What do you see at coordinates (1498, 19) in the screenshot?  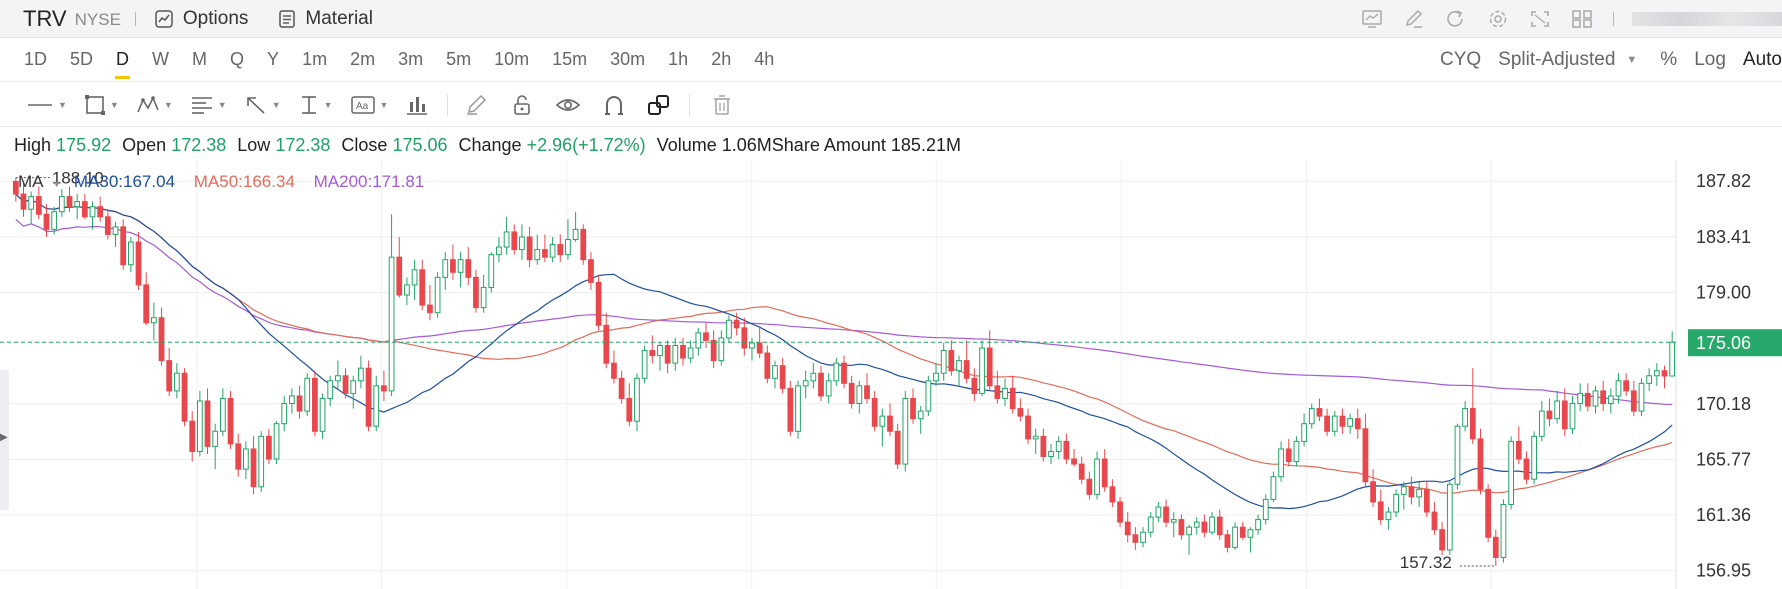 I see `settings-icon` at bounding box center [1498, 19].